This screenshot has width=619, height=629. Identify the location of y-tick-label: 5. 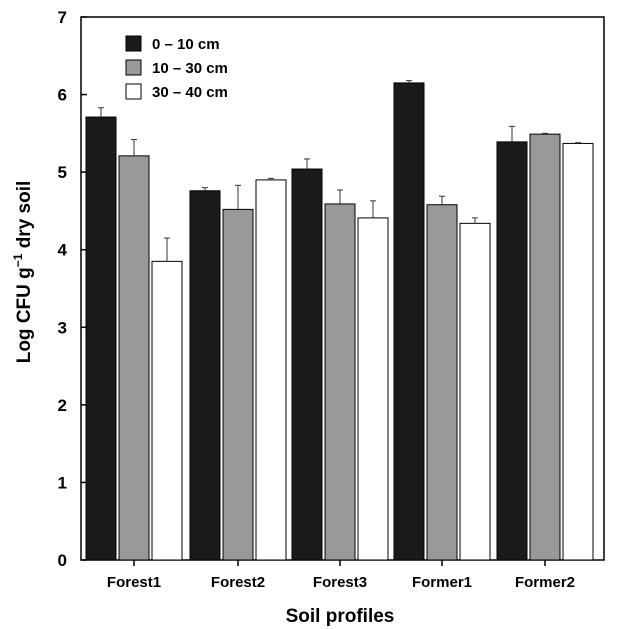
(62, 172).